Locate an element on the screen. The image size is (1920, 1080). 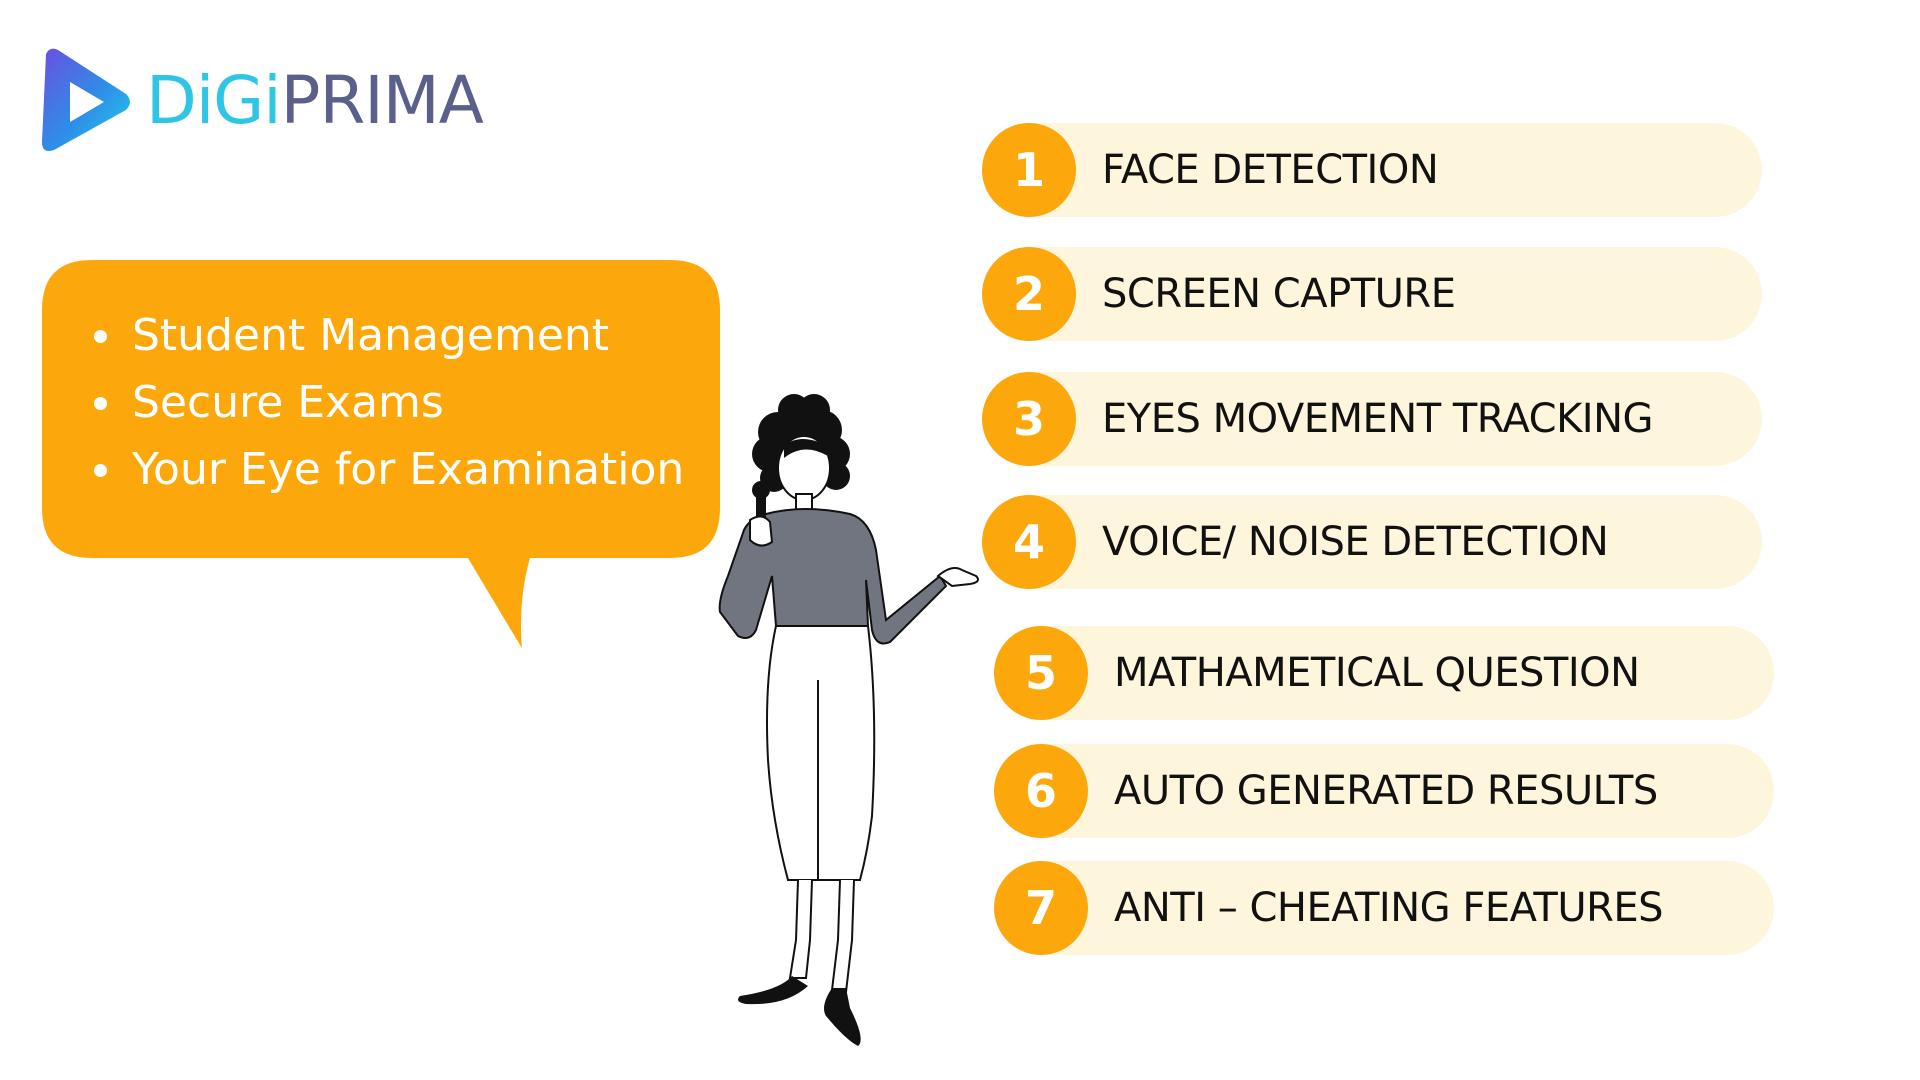
brand-logo: DiGiPRIMA is located at coordinates (262, 101).